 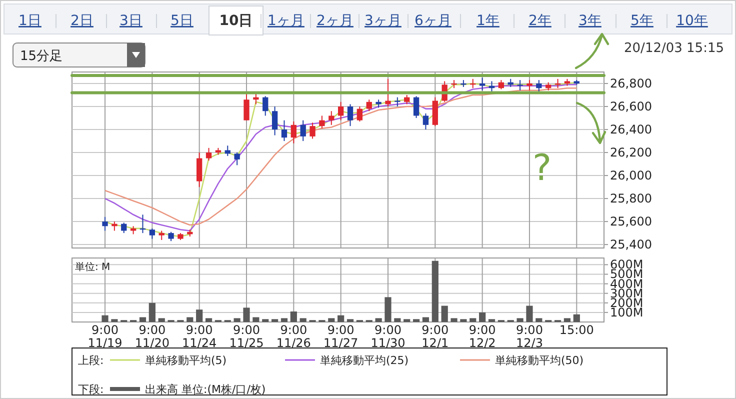 I want to click on x-tick-label: 9:00 11/26, so click(x=293, y=336).